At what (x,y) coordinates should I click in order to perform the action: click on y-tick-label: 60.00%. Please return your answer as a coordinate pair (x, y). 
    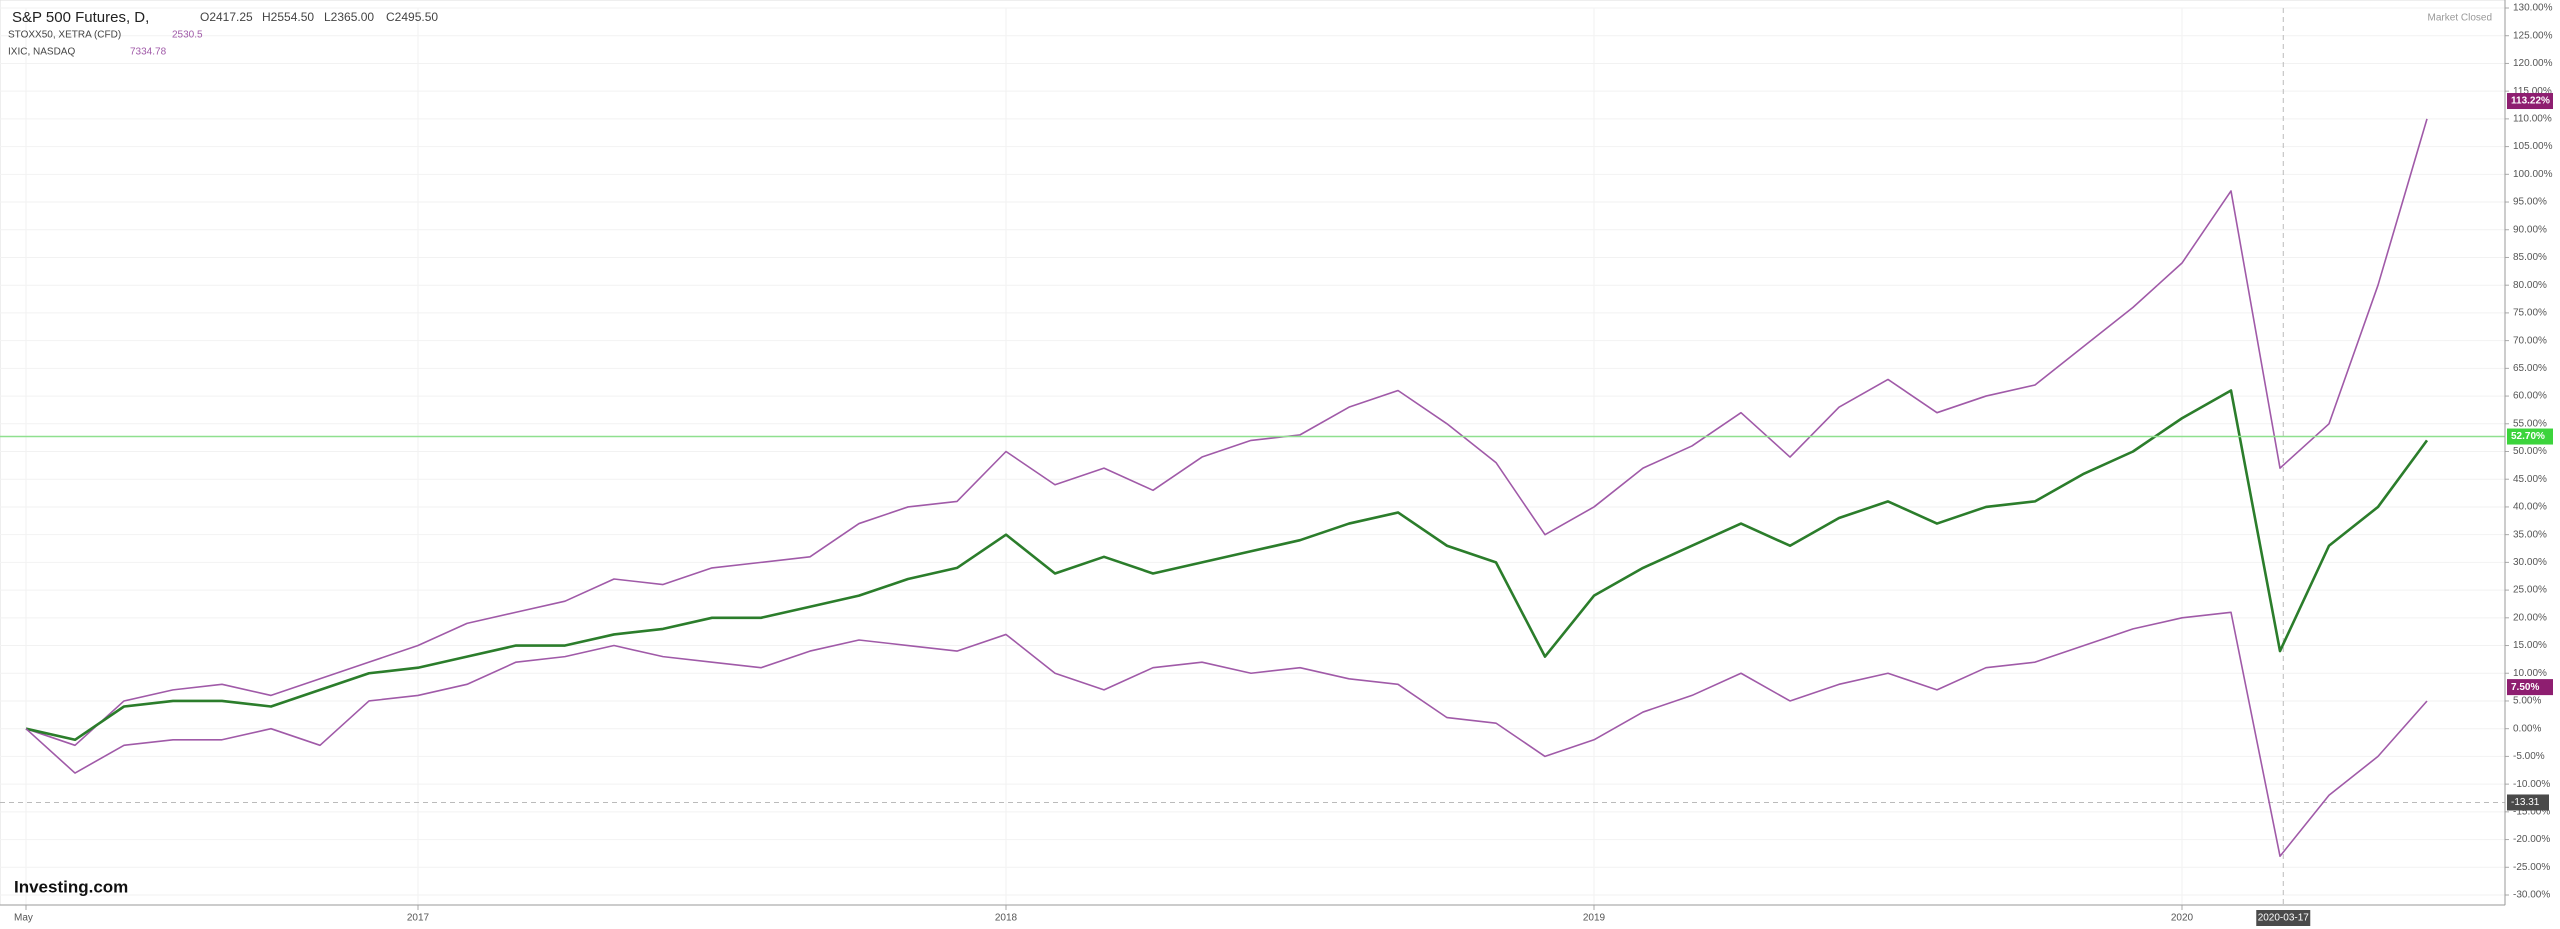
    Looking at the image, I should click on (2530, 396).